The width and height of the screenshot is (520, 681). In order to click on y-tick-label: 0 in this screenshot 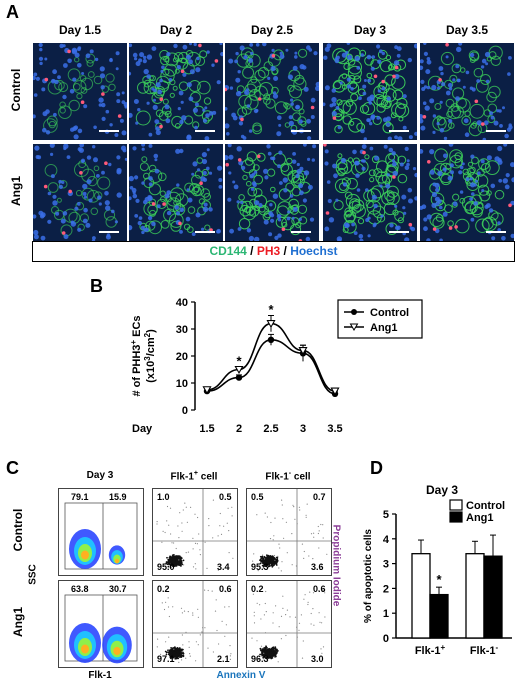, I will do `click(386, 639)`.